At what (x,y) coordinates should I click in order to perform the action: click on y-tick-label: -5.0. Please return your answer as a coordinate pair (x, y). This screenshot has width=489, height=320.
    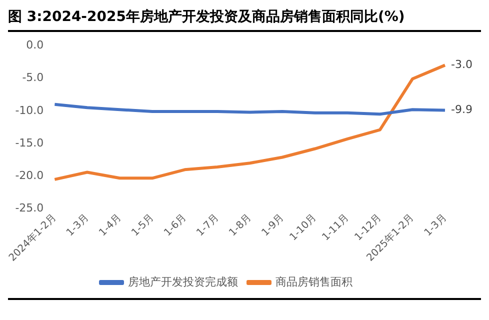
    Looking at the image, I should click on (33, 77).